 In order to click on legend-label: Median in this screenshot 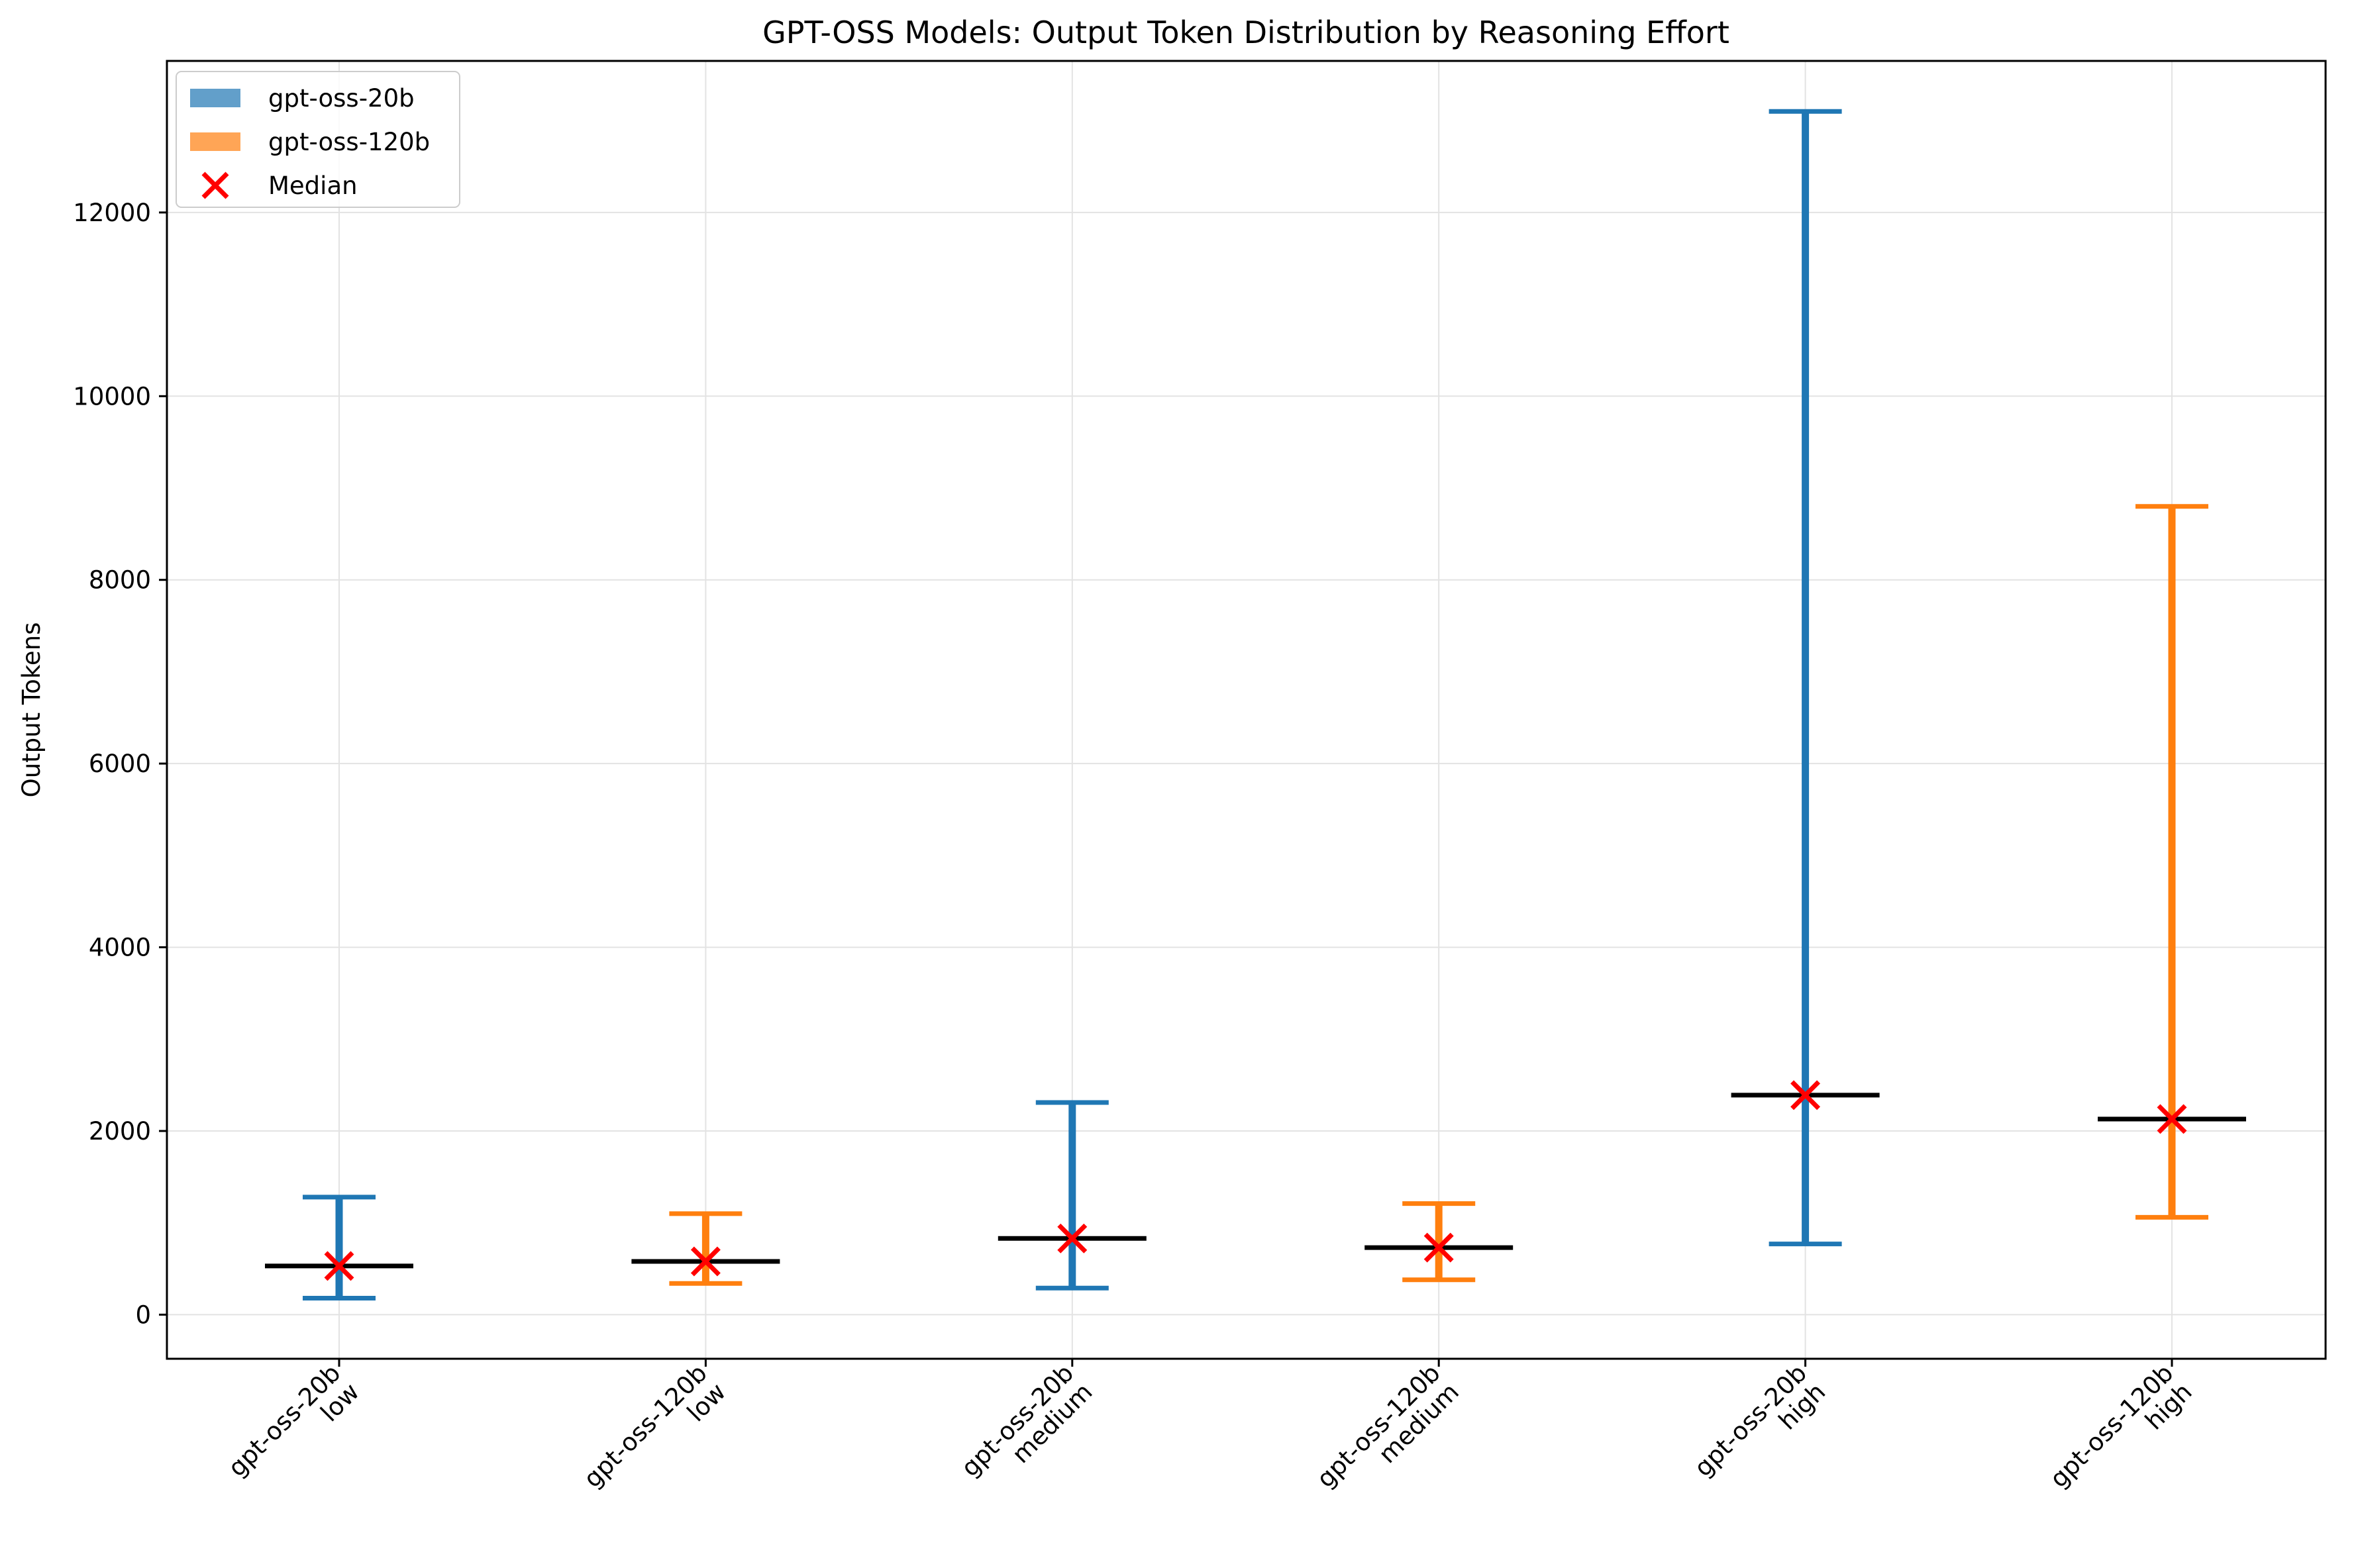, I will do `click(313, 186)`.